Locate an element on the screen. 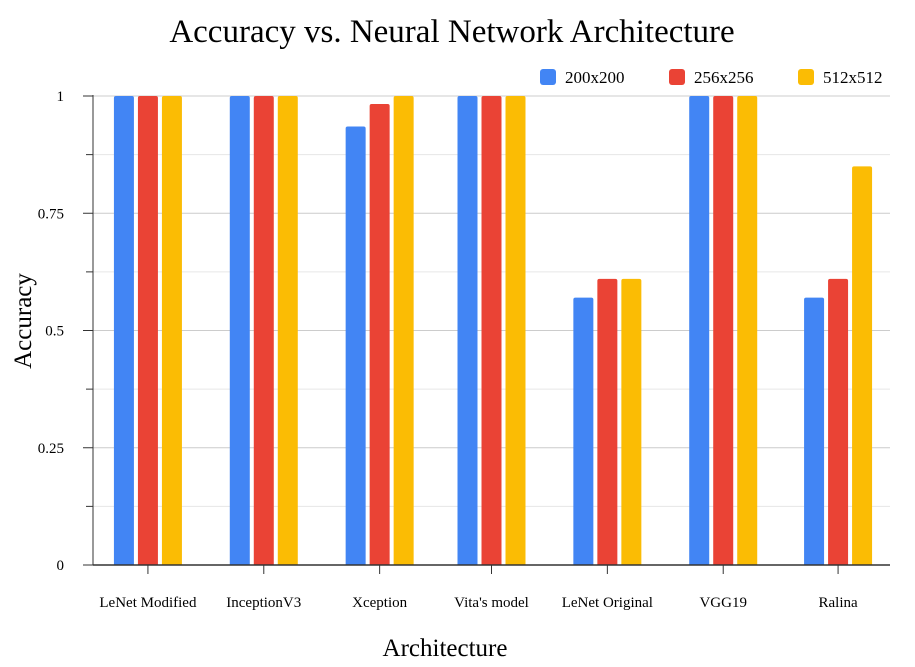  legend: 200x200 256x256 512x512 is located at coordinates (711, 77).